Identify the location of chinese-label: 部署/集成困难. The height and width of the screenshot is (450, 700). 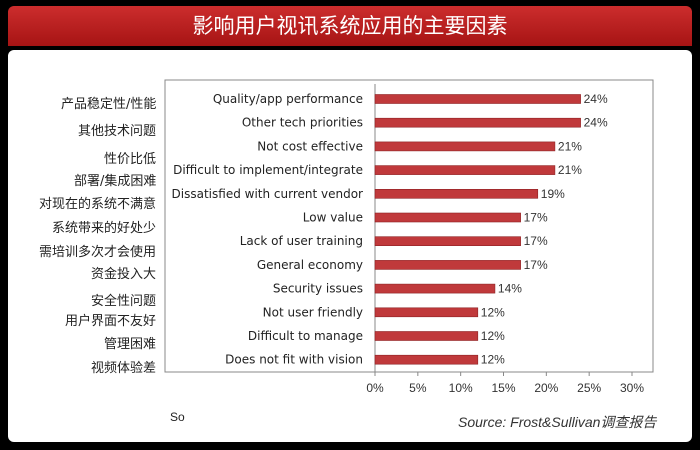
(115, 181).